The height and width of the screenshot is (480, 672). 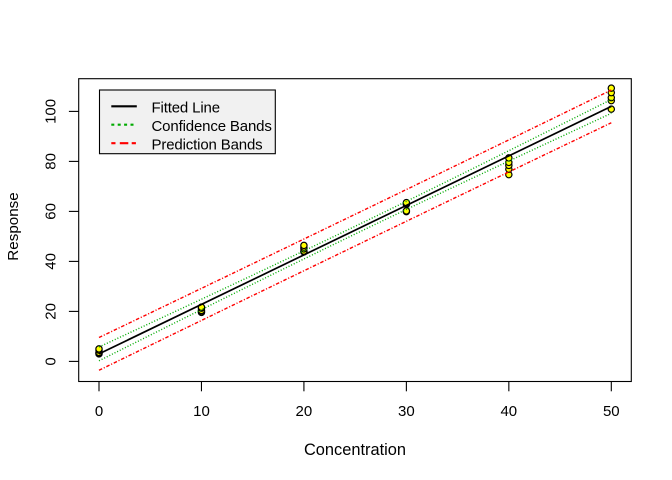 What do you see at coordinates (611, 411) in the screenshot?
I see `svg-text: 50` at bounding box center [611, 411].